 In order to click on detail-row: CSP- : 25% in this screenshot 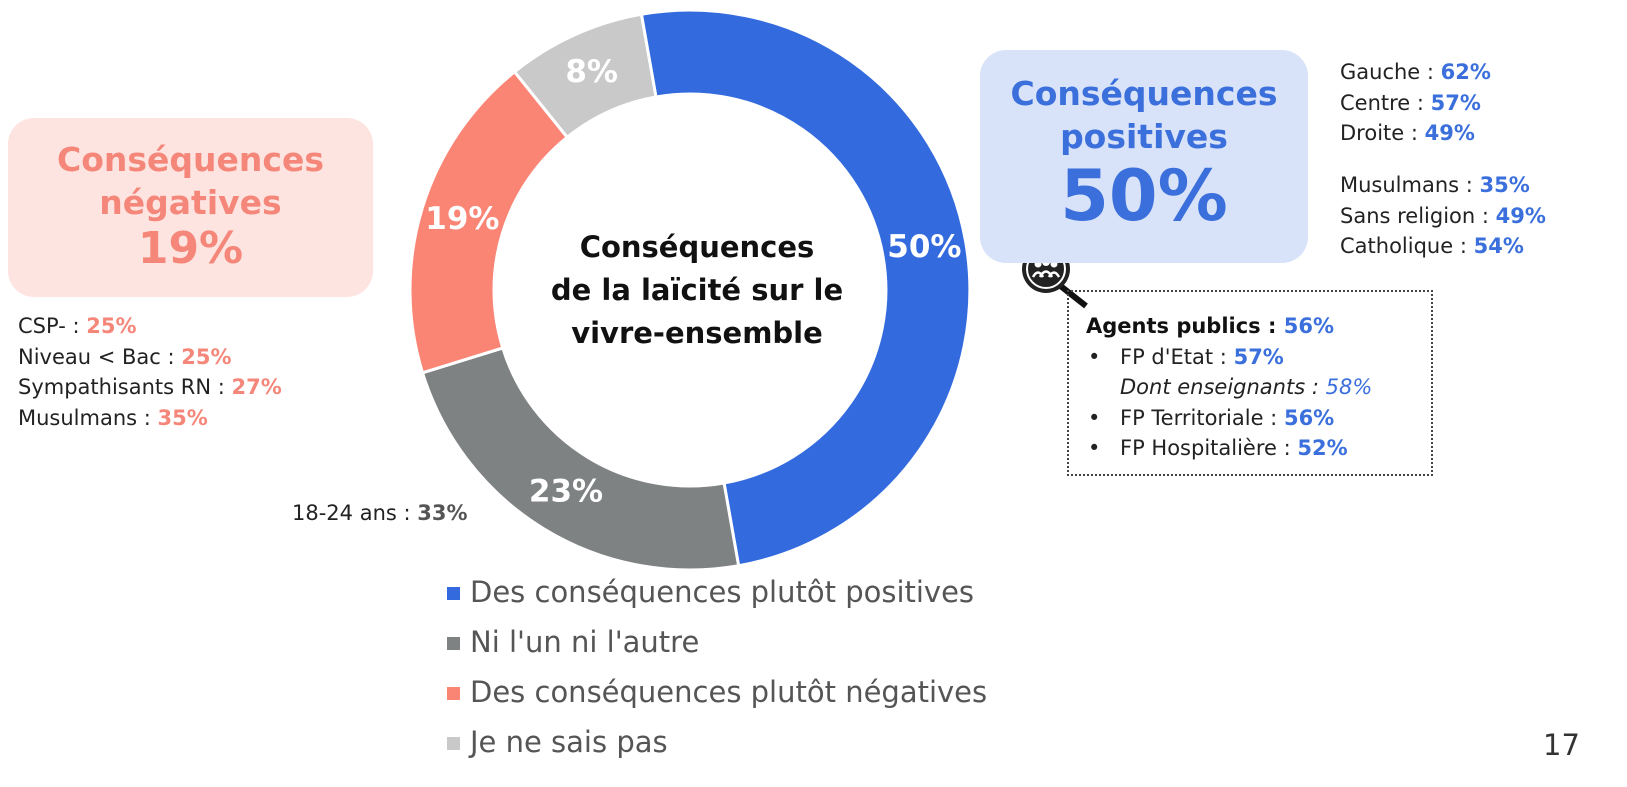, I will do `click(150, 326)`.